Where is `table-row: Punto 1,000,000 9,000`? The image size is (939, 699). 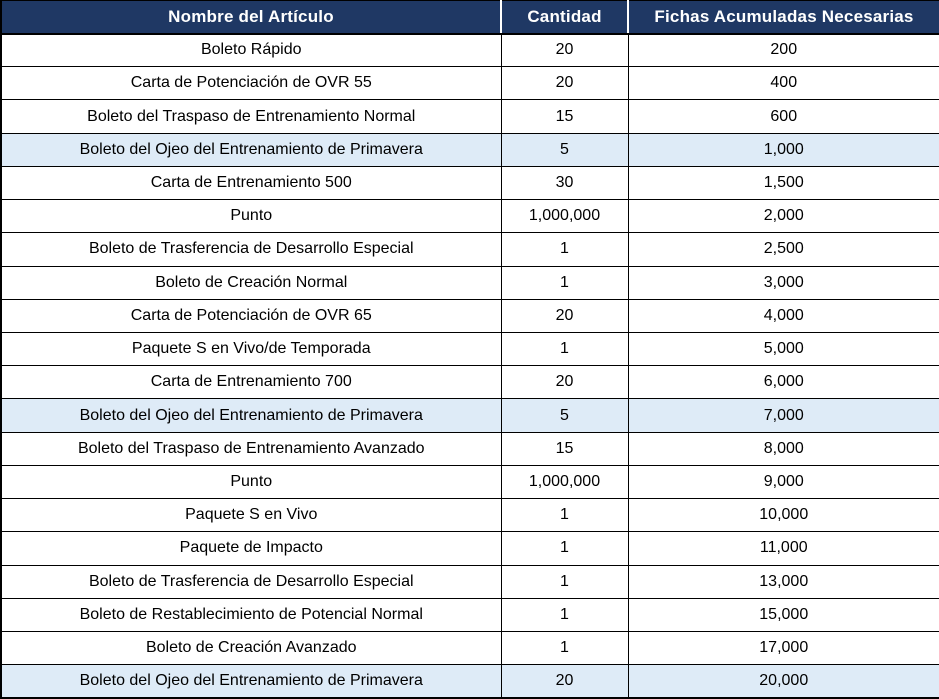 table-row: Punto 1,000,000 9,000 is located at coordinates (469, 482).